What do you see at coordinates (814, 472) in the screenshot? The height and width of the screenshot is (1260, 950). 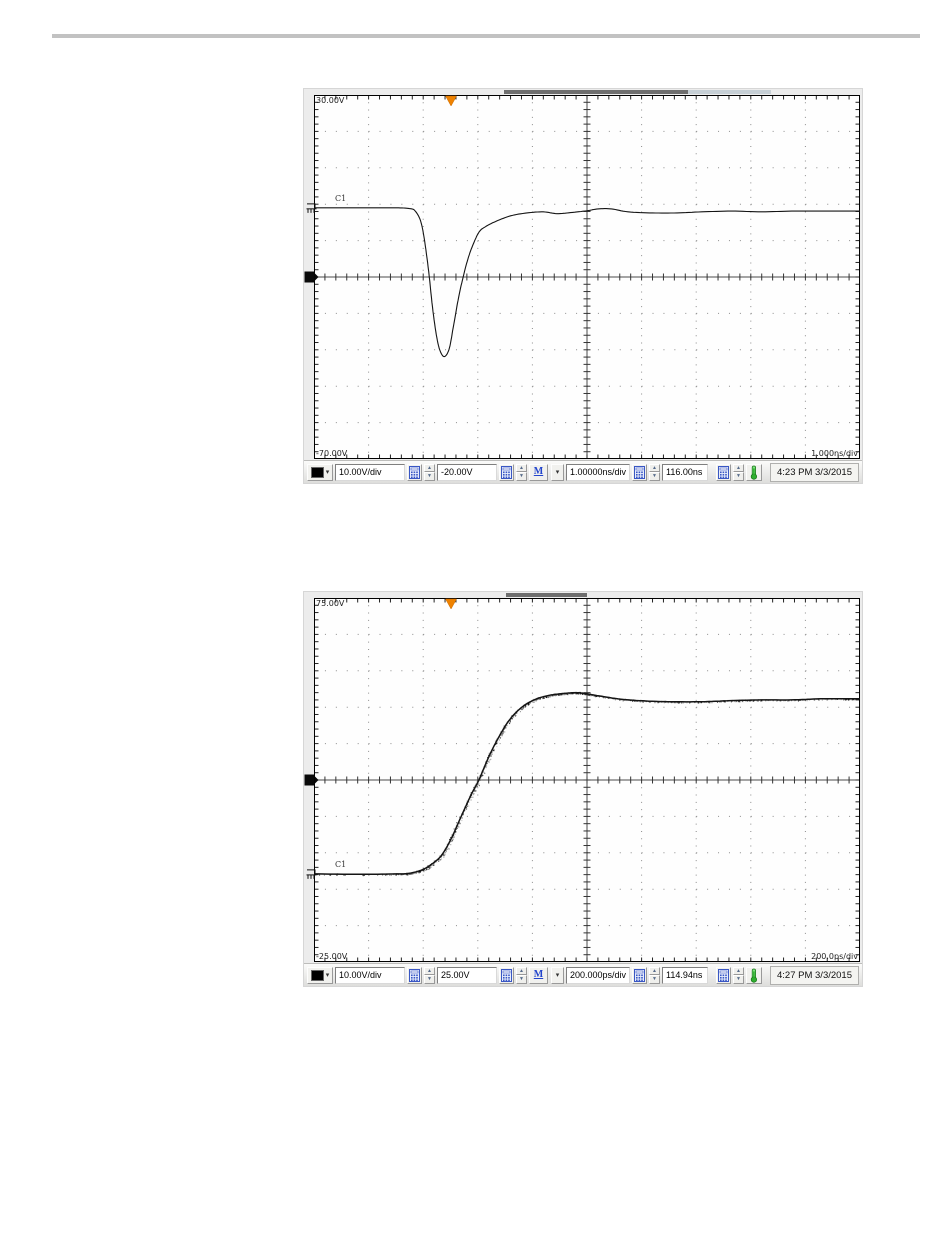 I see `clock-display: 4:23 PM 3/3/2015` at bounding box center [814, 472].